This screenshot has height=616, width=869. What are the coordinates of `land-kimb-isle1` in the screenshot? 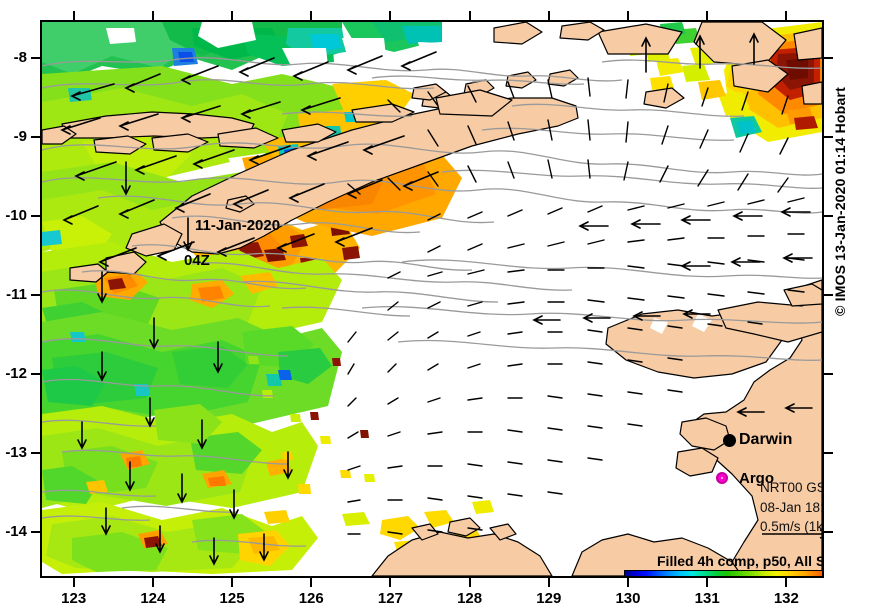 It's located at (464, 527).